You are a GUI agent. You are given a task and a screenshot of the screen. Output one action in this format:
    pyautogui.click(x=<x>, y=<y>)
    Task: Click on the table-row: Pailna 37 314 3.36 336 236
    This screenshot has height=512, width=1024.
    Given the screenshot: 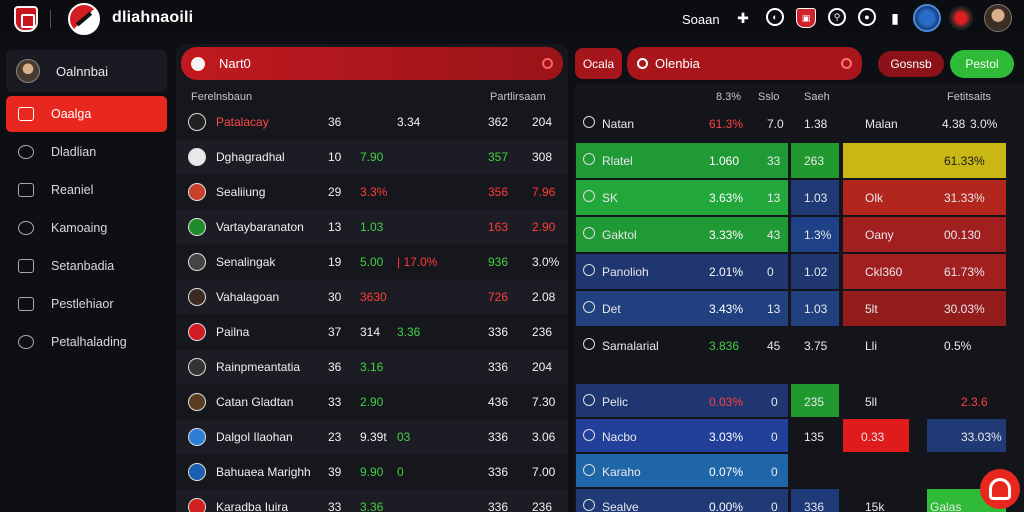 What is the action you would take?
    pyautogui.click(x=372, y=332)
    